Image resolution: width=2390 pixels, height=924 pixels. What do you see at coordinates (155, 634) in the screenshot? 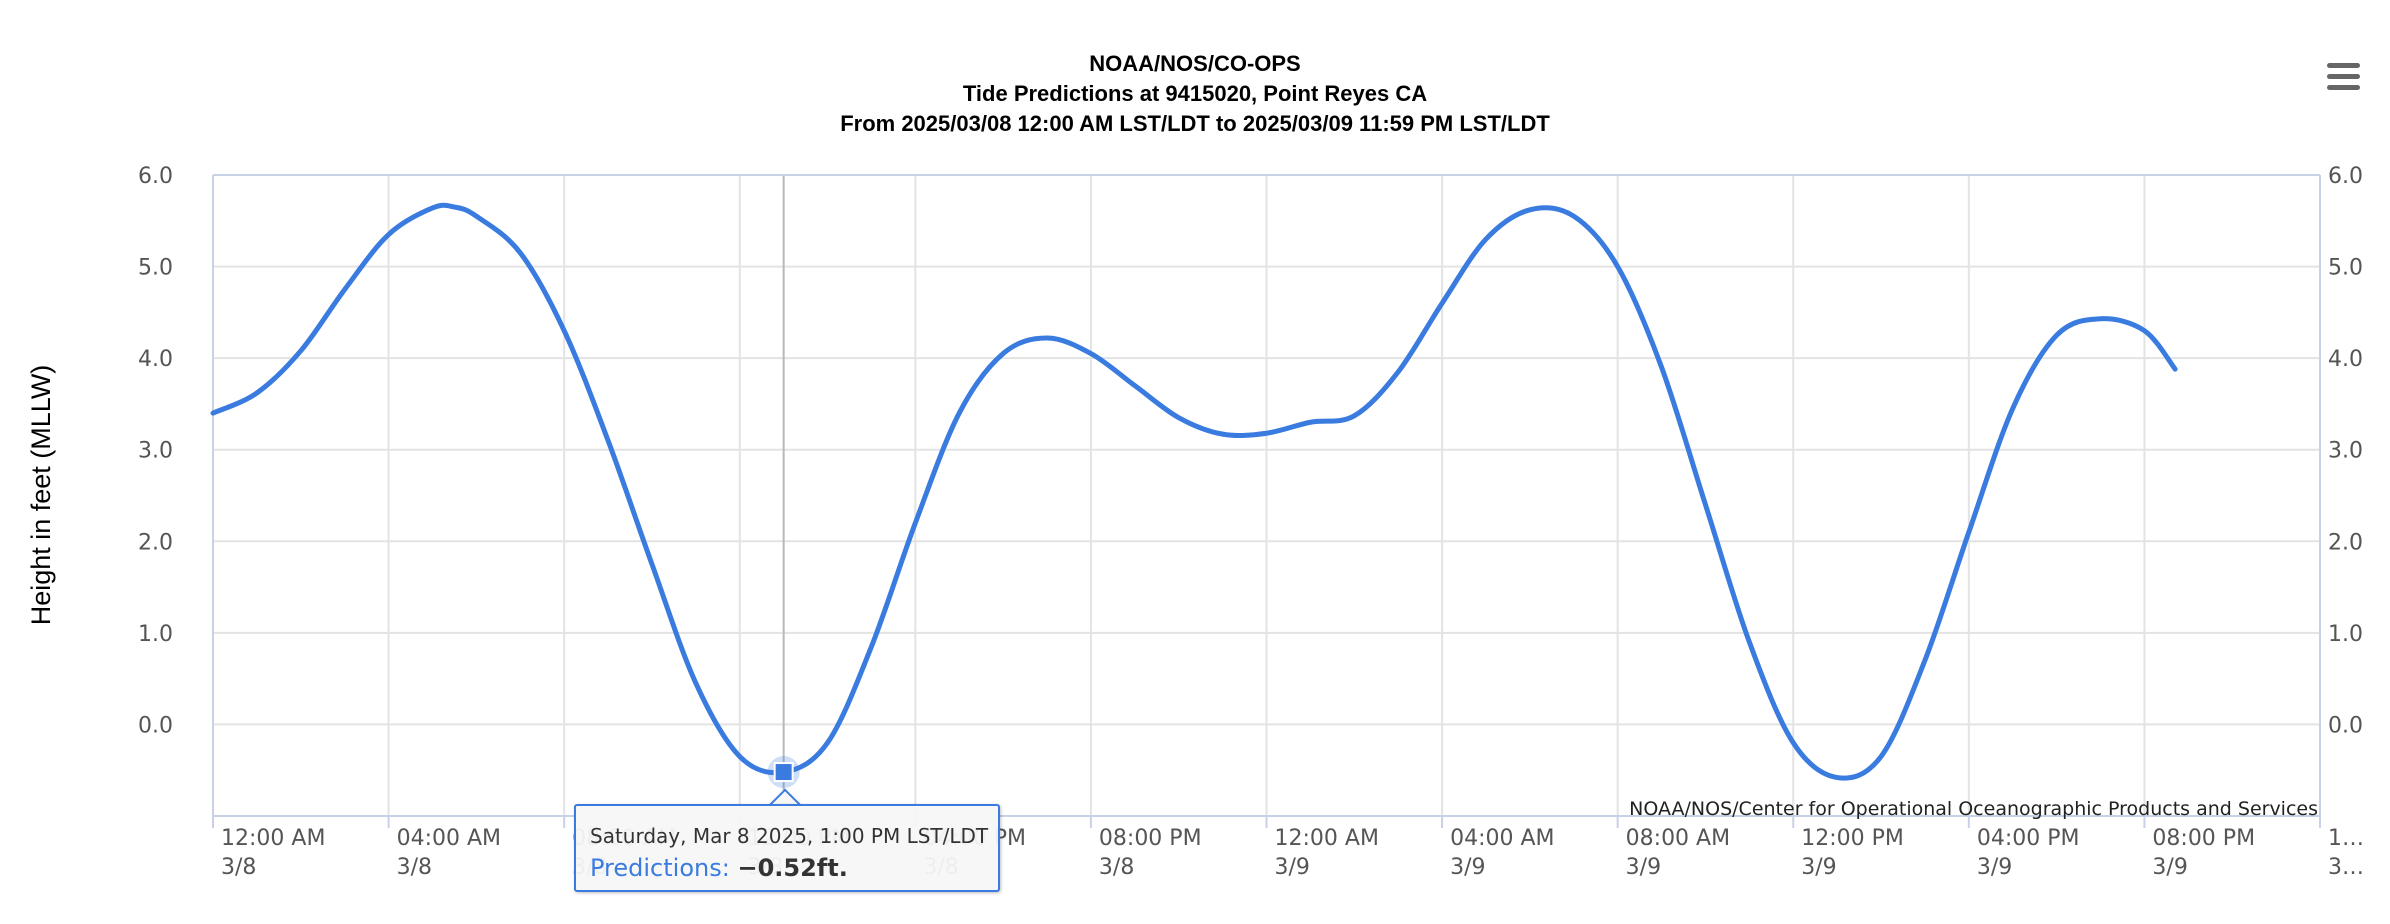
I see `y-tick-label: 1.0` at bounding box center [155, 634].